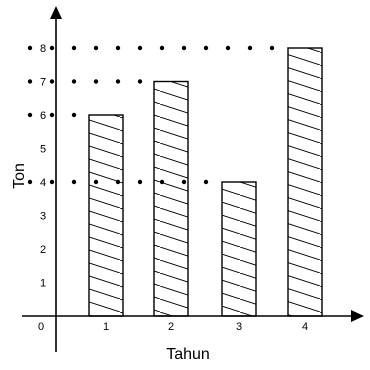 This screenshot has width=370, height=370. What do you see at coordinates (43, 150) in the screenshot?
I see `y-tick-label: 5` at bounding box center [43, 150].